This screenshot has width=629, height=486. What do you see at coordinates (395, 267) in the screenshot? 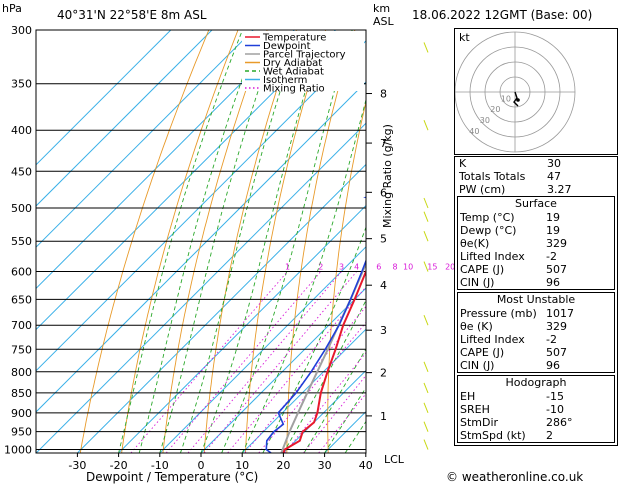
I see `mixing-ratio-label: 8` at bounding box center [395, 267].